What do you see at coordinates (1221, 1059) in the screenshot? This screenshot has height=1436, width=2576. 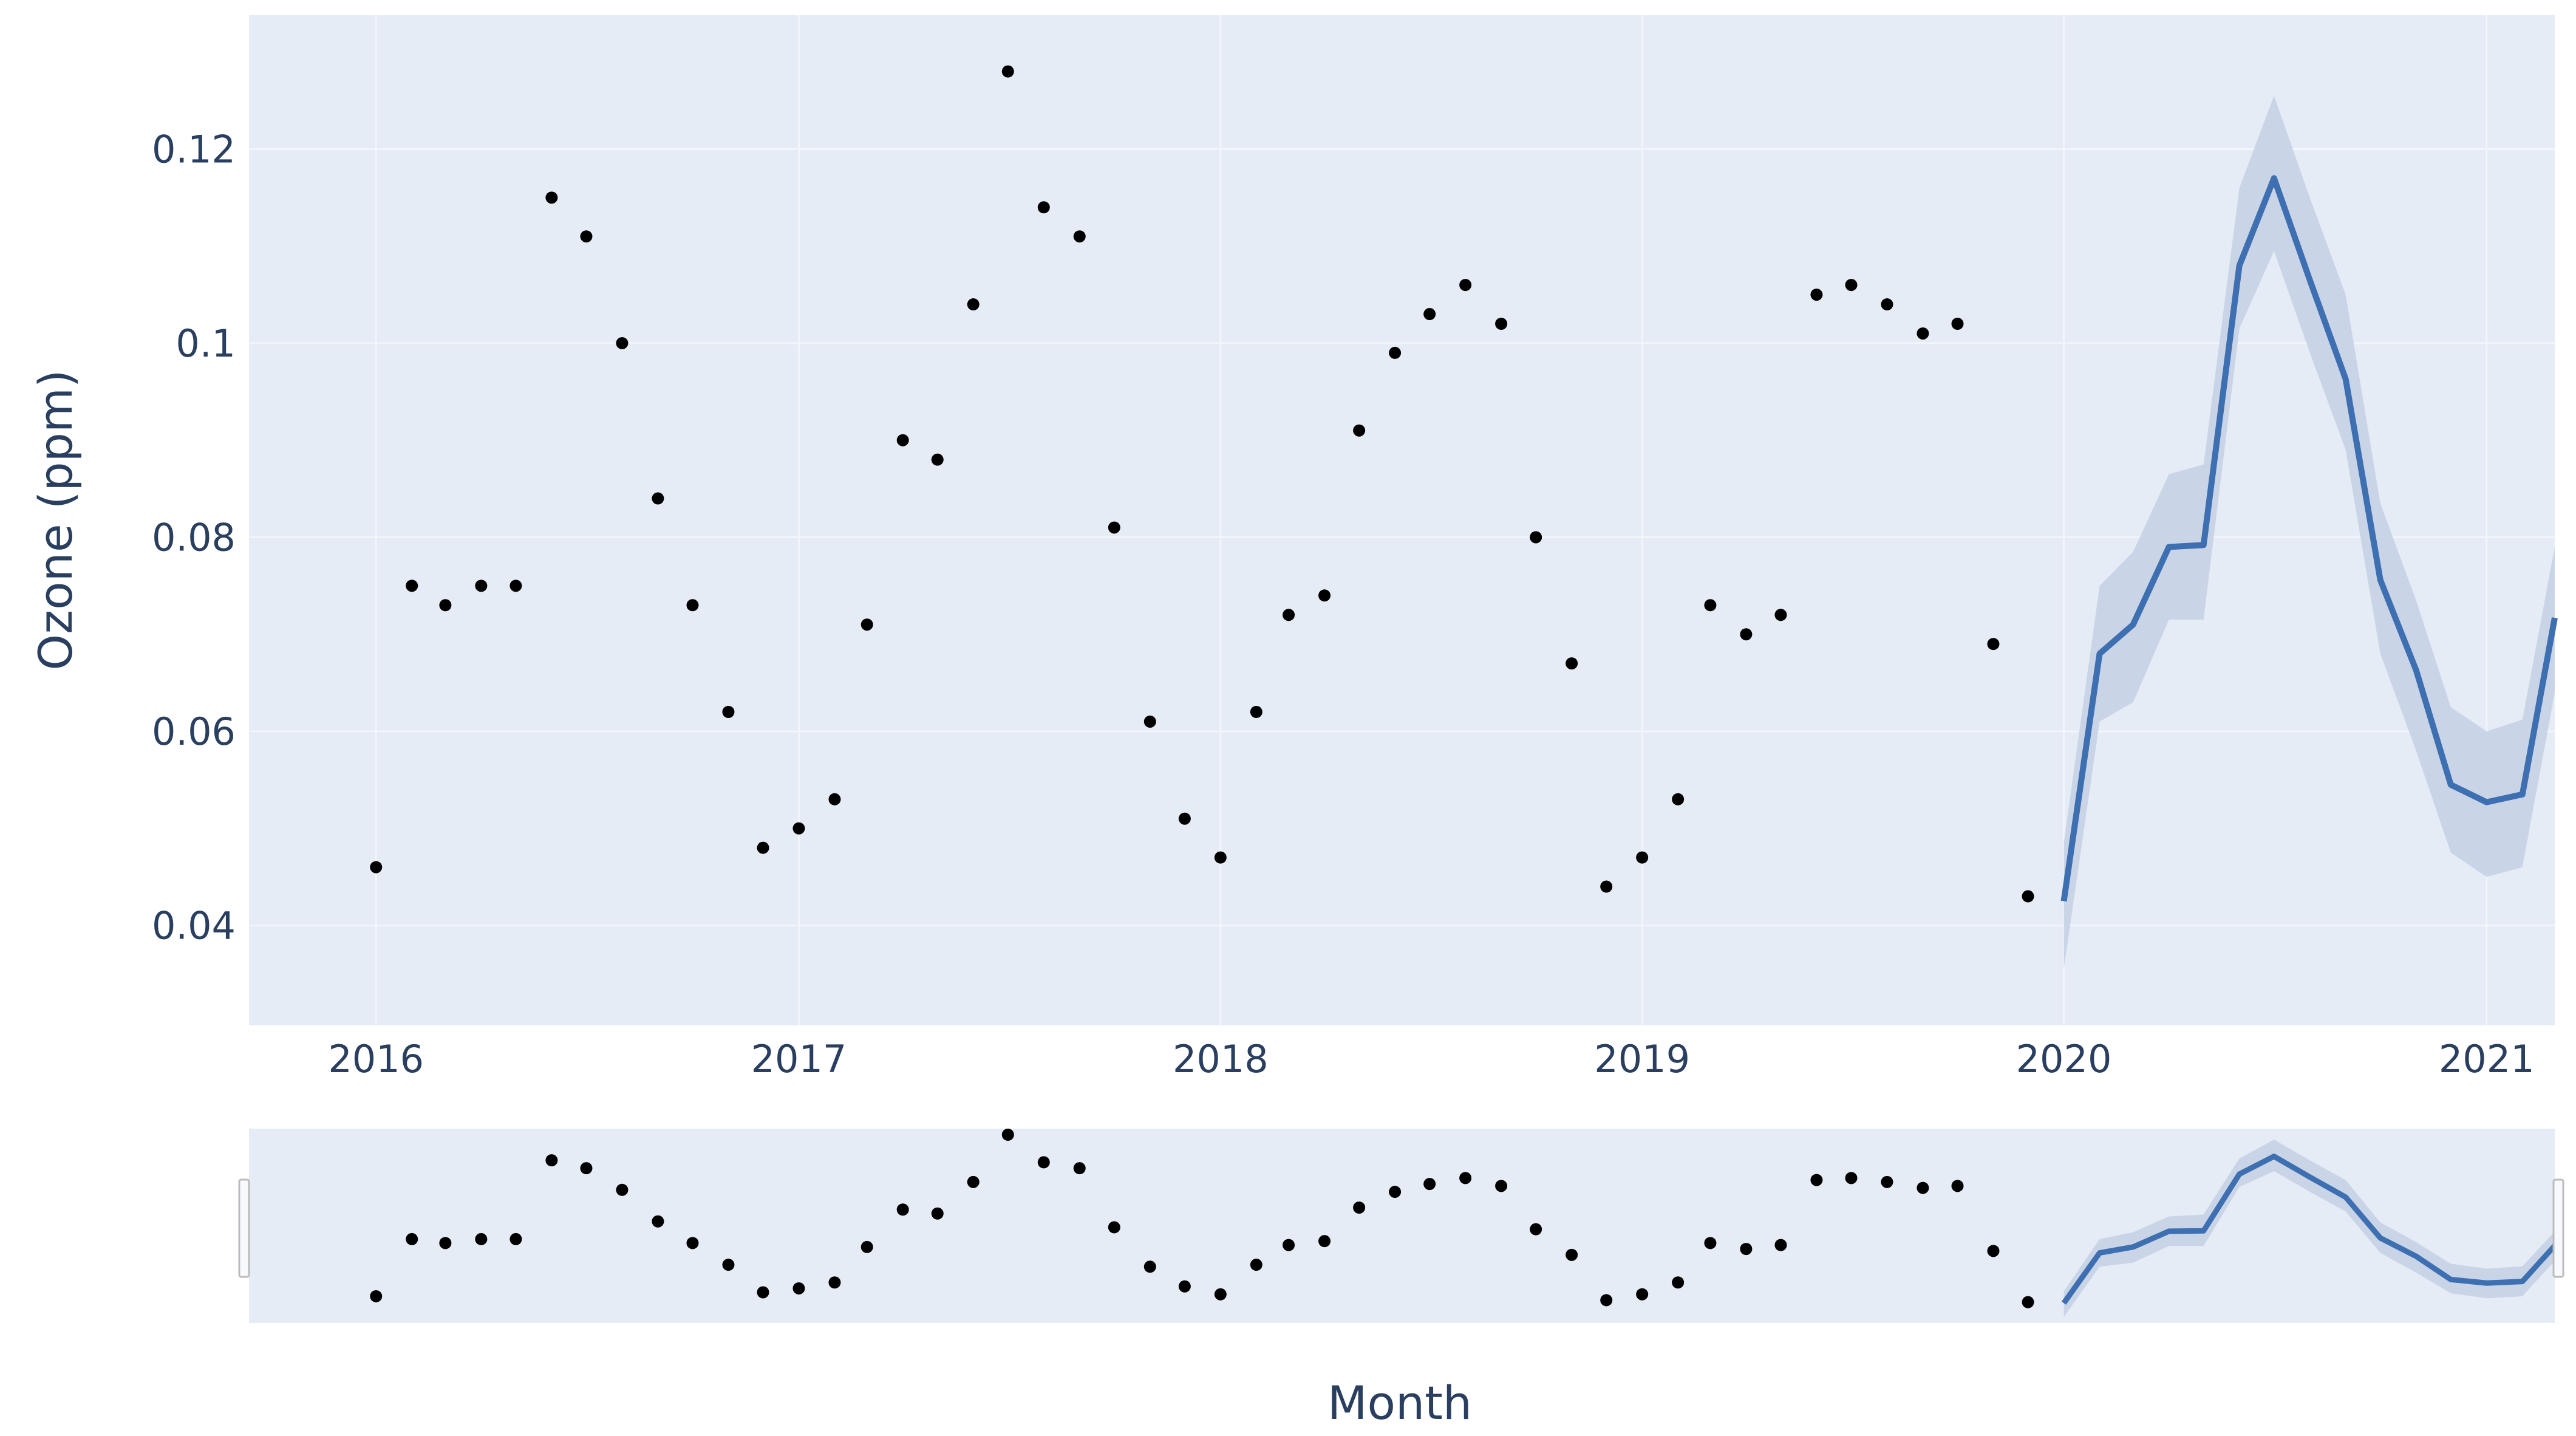 I see `x-tick-label: 2018` at bounding box center [1221, 1059].